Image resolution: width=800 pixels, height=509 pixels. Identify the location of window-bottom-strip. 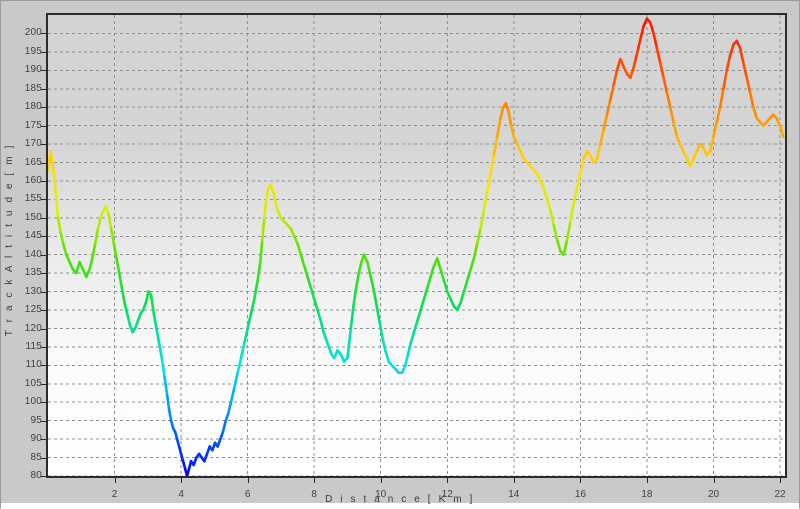
(400, 506).